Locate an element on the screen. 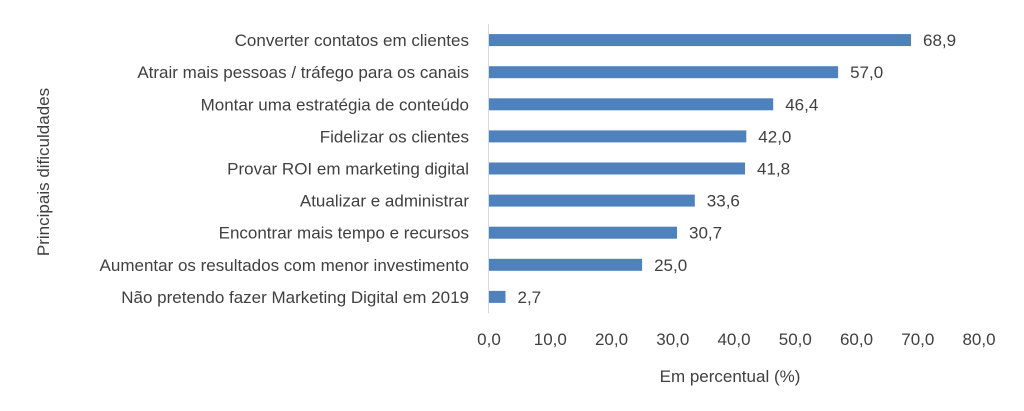  x-tick-label: 0,0 is located at coordinates (489, 339).